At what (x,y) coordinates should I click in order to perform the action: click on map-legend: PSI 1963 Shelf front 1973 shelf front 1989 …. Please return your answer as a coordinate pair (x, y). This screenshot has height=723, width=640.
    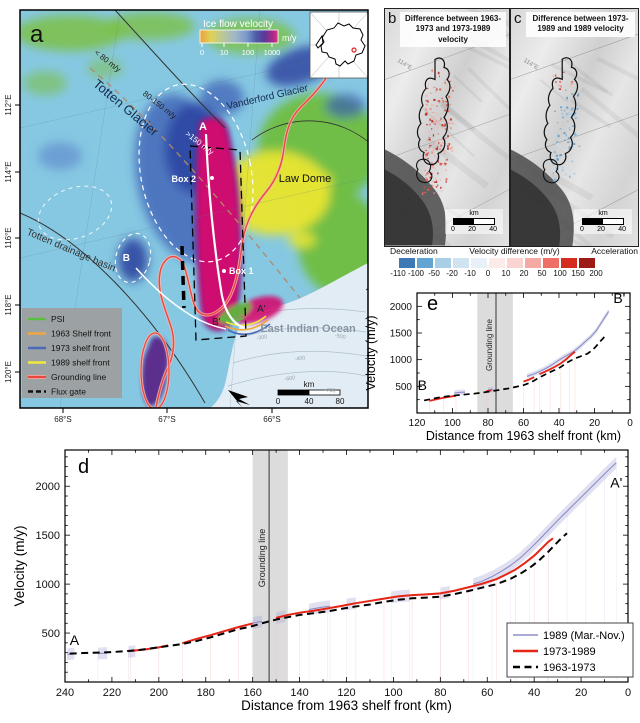
    Looking at the image, I should click on (72, 353).